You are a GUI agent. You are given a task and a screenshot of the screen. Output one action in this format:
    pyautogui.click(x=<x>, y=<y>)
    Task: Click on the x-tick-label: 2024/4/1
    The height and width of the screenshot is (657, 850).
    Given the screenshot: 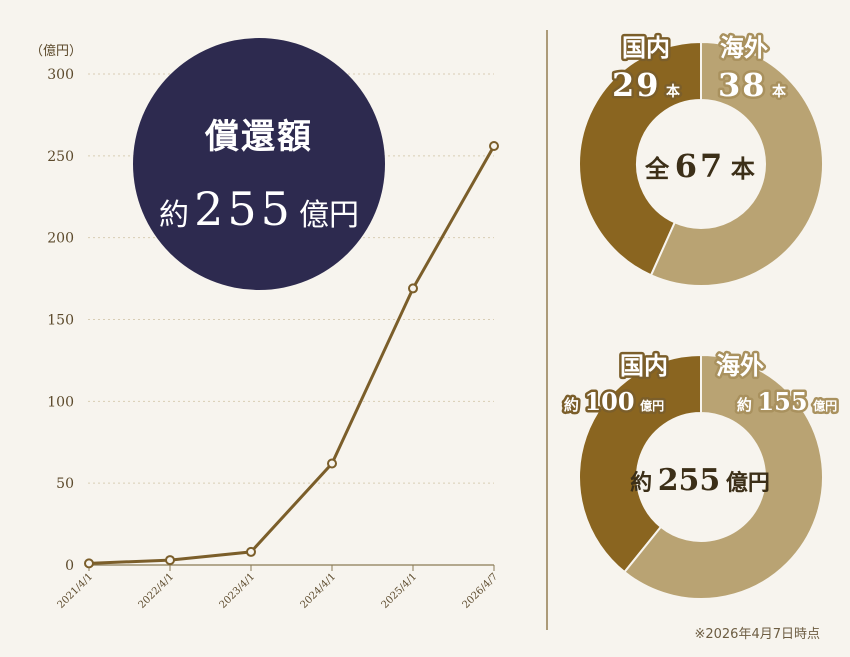 What is the action you would take?
    pyautogui.click(x=319, y=591)
    